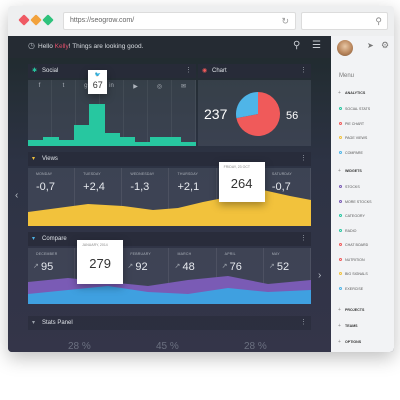 The image size is (400, 400). What do you see at coordinates (140, 187) in the screenshot?
I see `views-column-value: -1,3` at bounding box center [140, 187].